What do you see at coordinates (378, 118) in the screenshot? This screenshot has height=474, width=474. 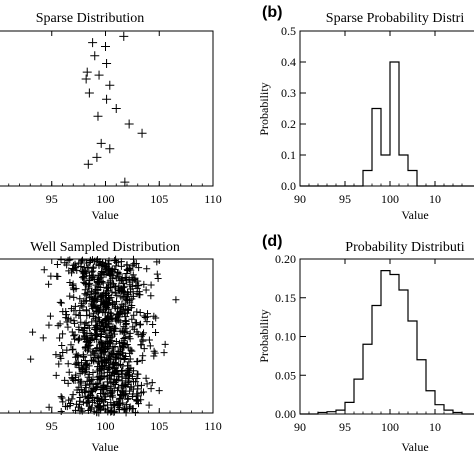 I see `panel-b-x-axis: 90 95 100 10` at bounding box center [378, 118].